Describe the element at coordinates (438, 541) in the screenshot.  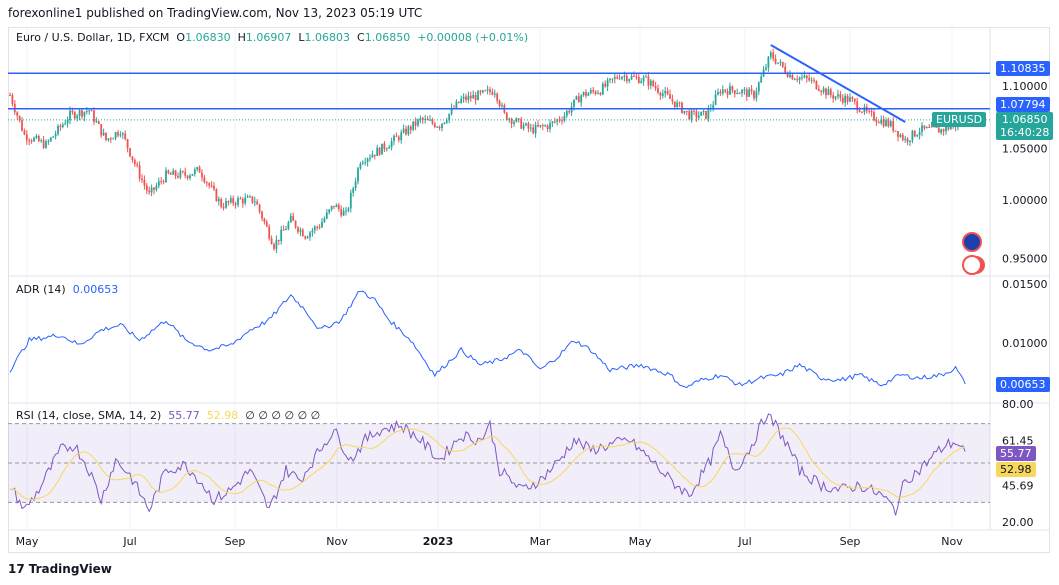
I see `time-tick-label: 2023` at that location.